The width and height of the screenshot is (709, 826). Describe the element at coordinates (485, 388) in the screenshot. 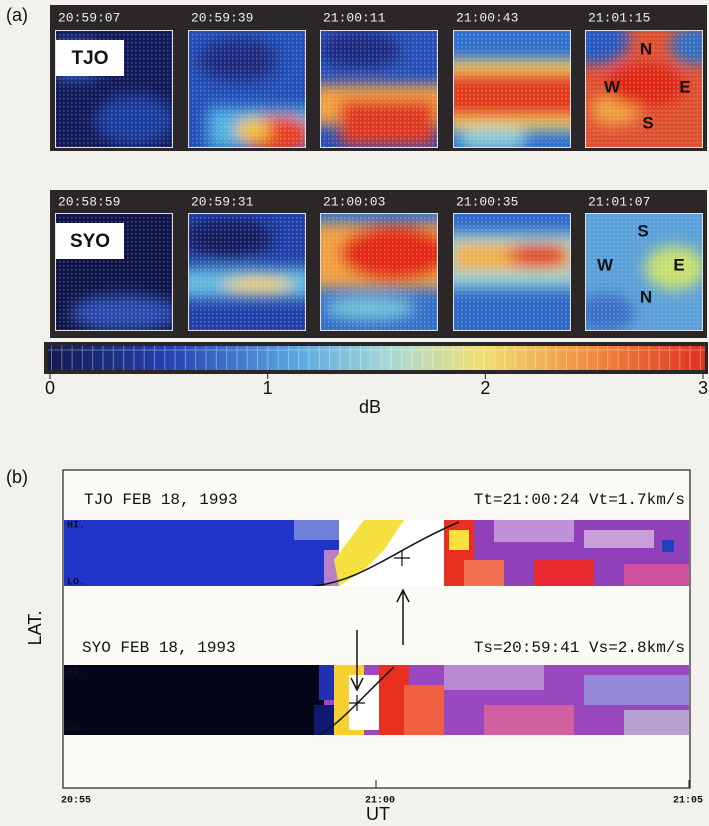

I see `colorbar-tick-label: 2` at that location.